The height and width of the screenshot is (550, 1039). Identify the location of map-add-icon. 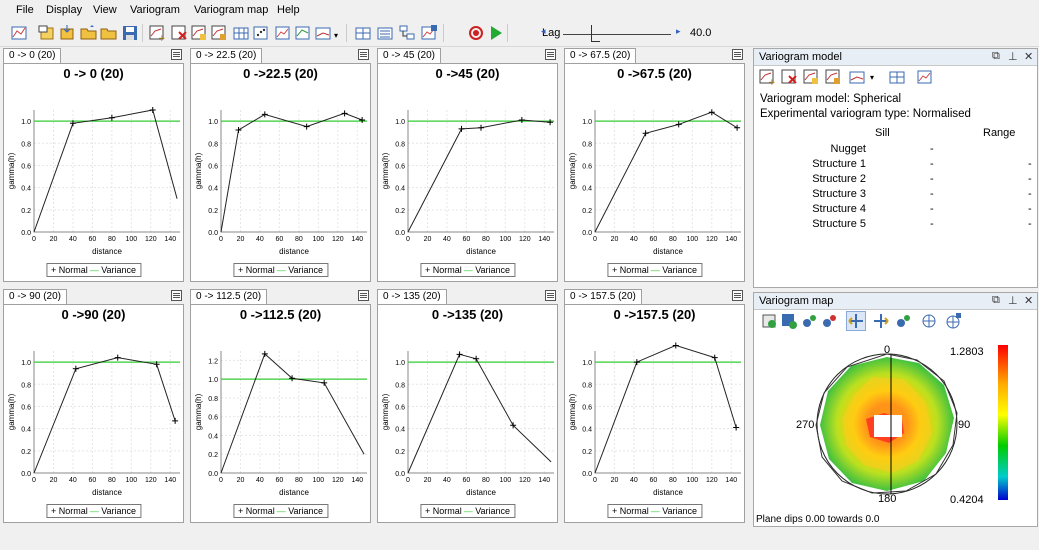
(769, 321).